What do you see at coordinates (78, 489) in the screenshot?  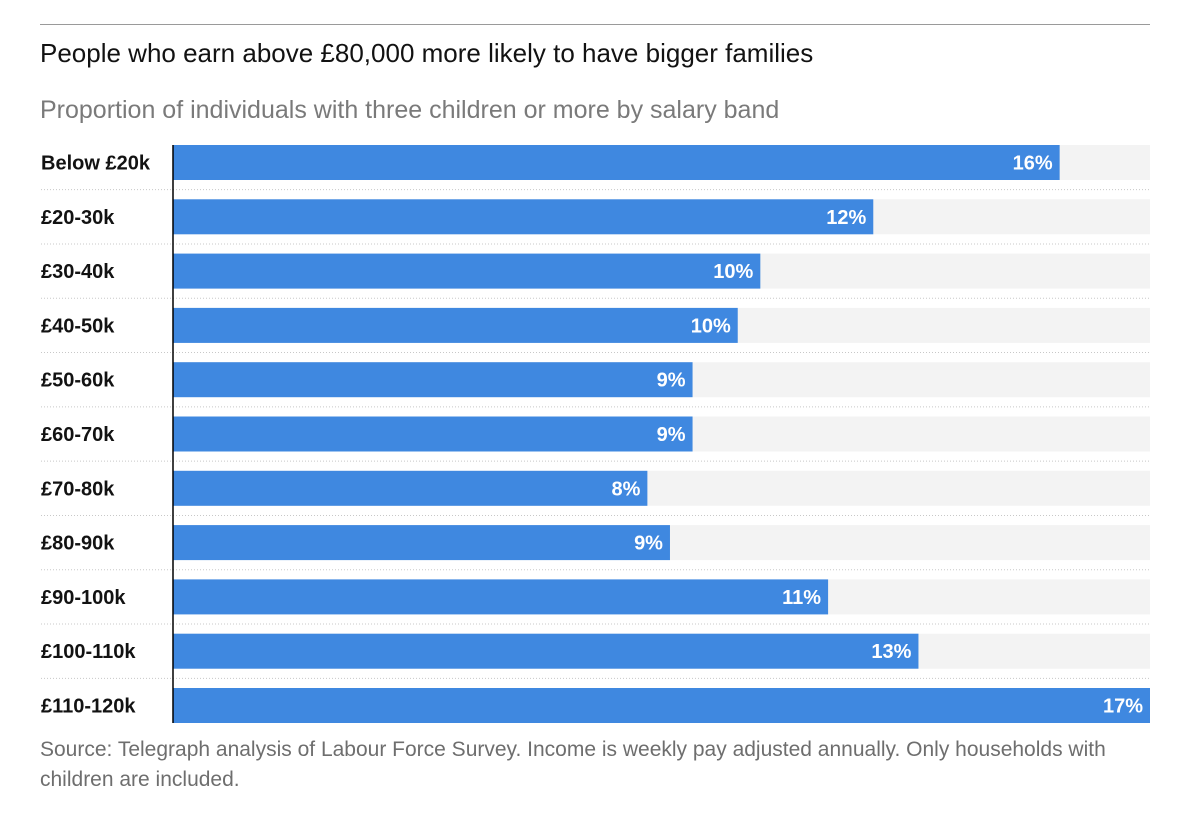 I see `category-label: £70-80k` at bounding box center [78, 489].